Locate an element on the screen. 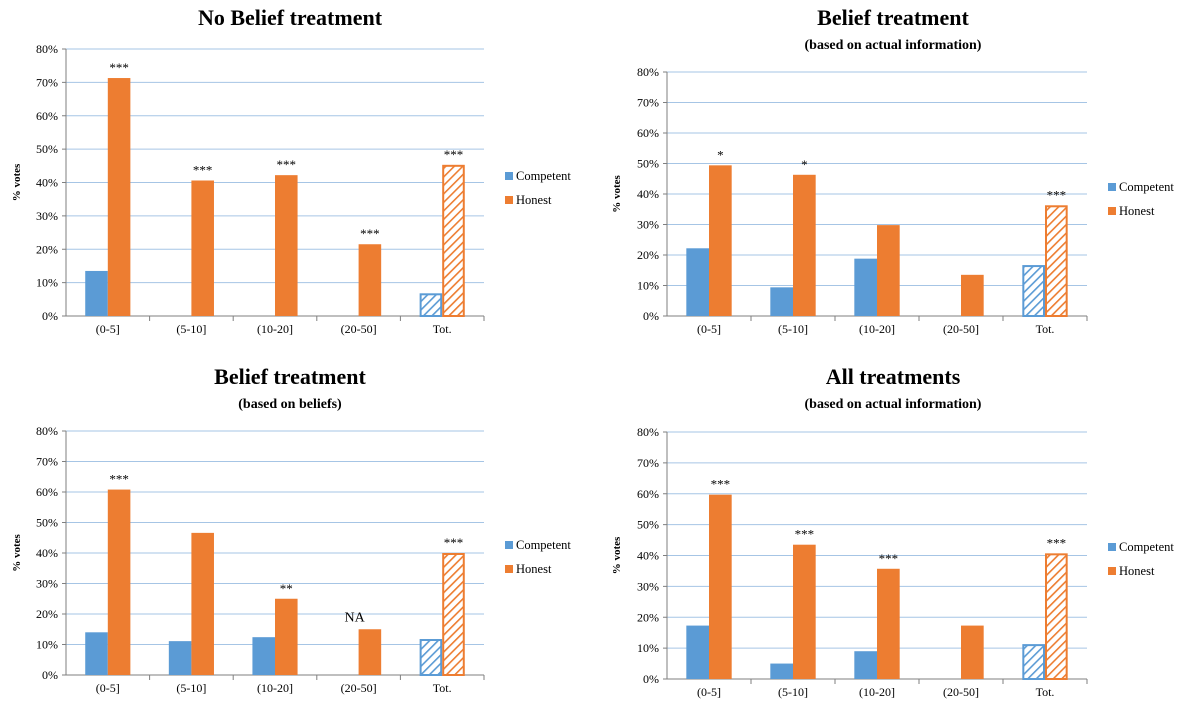  chart-title: No Belief treatment is located at coordinates (290, 17).